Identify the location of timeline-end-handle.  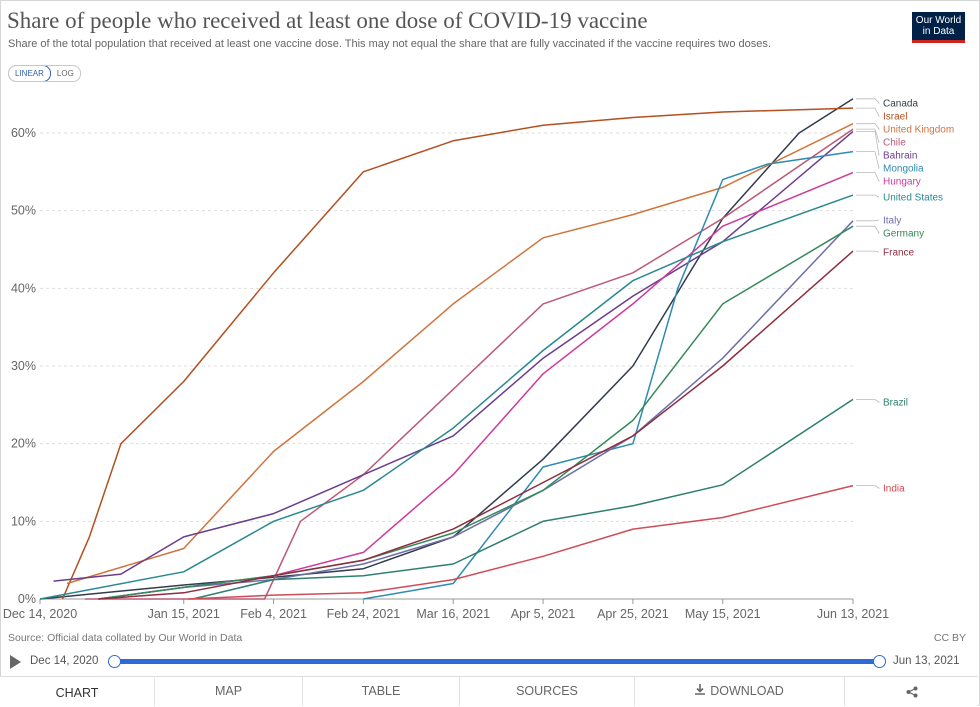
(879, 661).